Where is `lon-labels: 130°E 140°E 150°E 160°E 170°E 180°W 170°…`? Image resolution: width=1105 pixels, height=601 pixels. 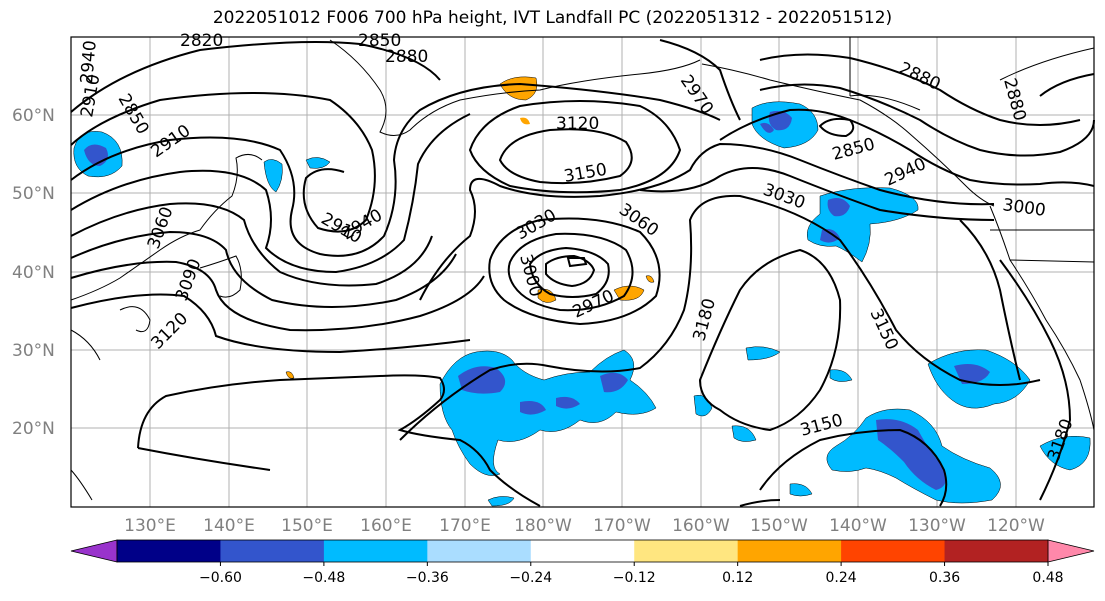 lon-labels: 130°E 140°E 150°E 160°E 170°E 180°W 170°… is located at coordinates (584, 526).